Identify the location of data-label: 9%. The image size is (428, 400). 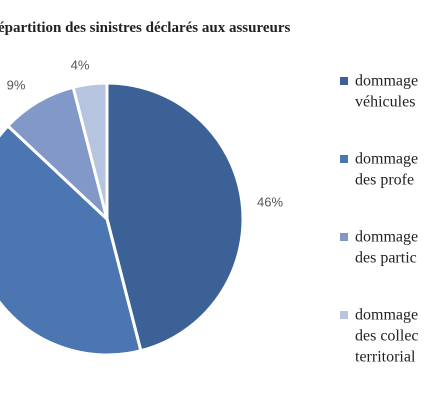
(16, 84).